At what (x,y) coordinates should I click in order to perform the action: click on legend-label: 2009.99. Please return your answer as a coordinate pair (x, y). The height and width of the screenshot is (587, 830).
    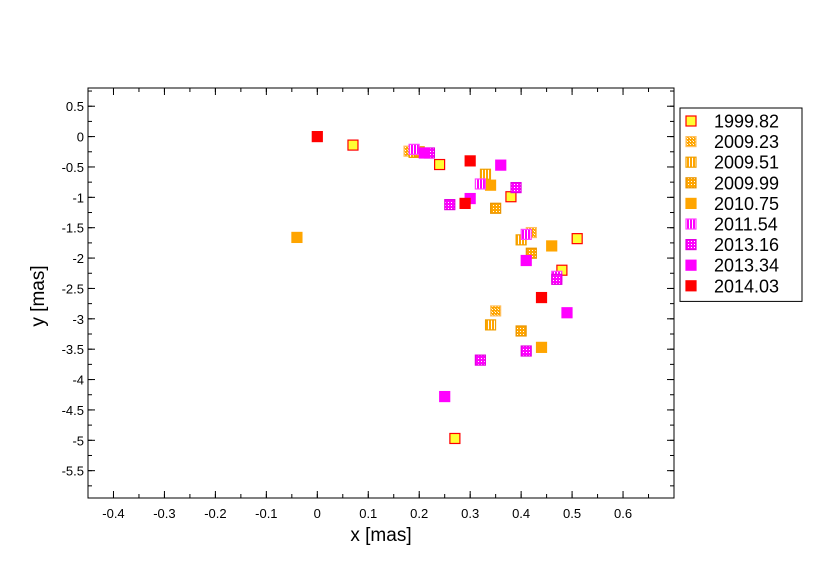
    Looking at the image, I should click on (746, 183).